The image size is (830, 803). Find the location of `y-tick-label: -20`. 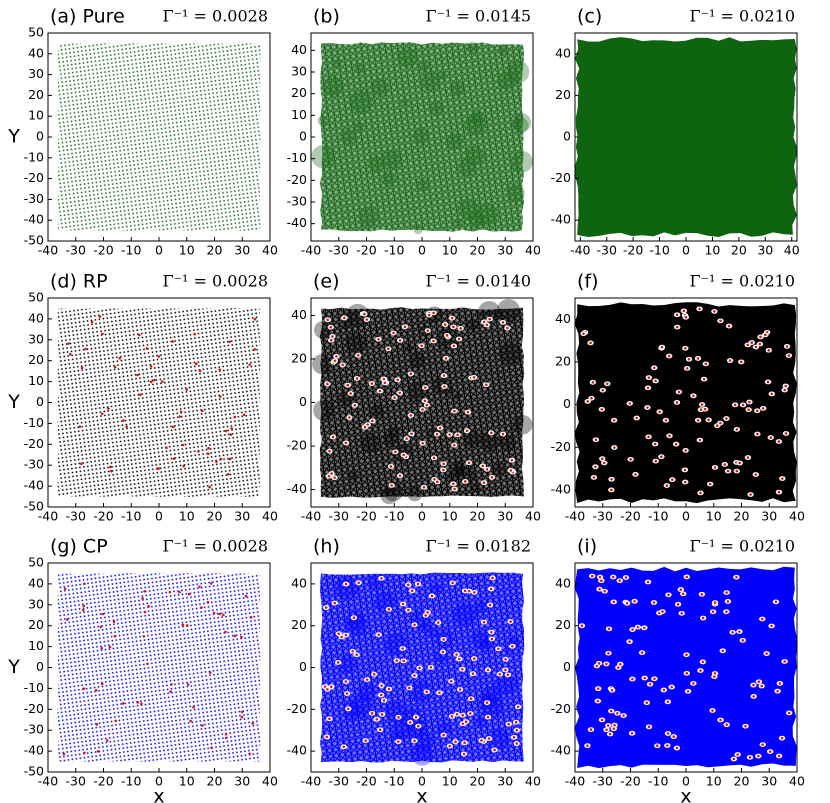

y-tick-label: -20 is located at coordinates (297, 179).